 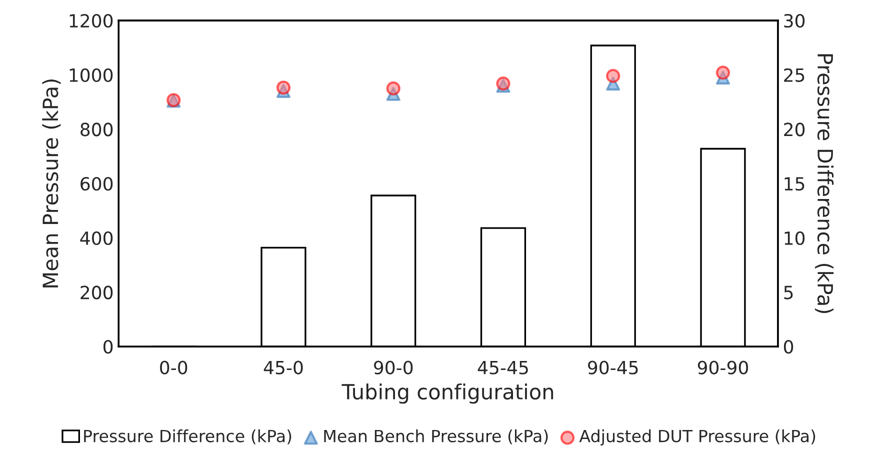 I want to click on legend-label: Pressure Difference (kPa), so click(x=188, y=436).